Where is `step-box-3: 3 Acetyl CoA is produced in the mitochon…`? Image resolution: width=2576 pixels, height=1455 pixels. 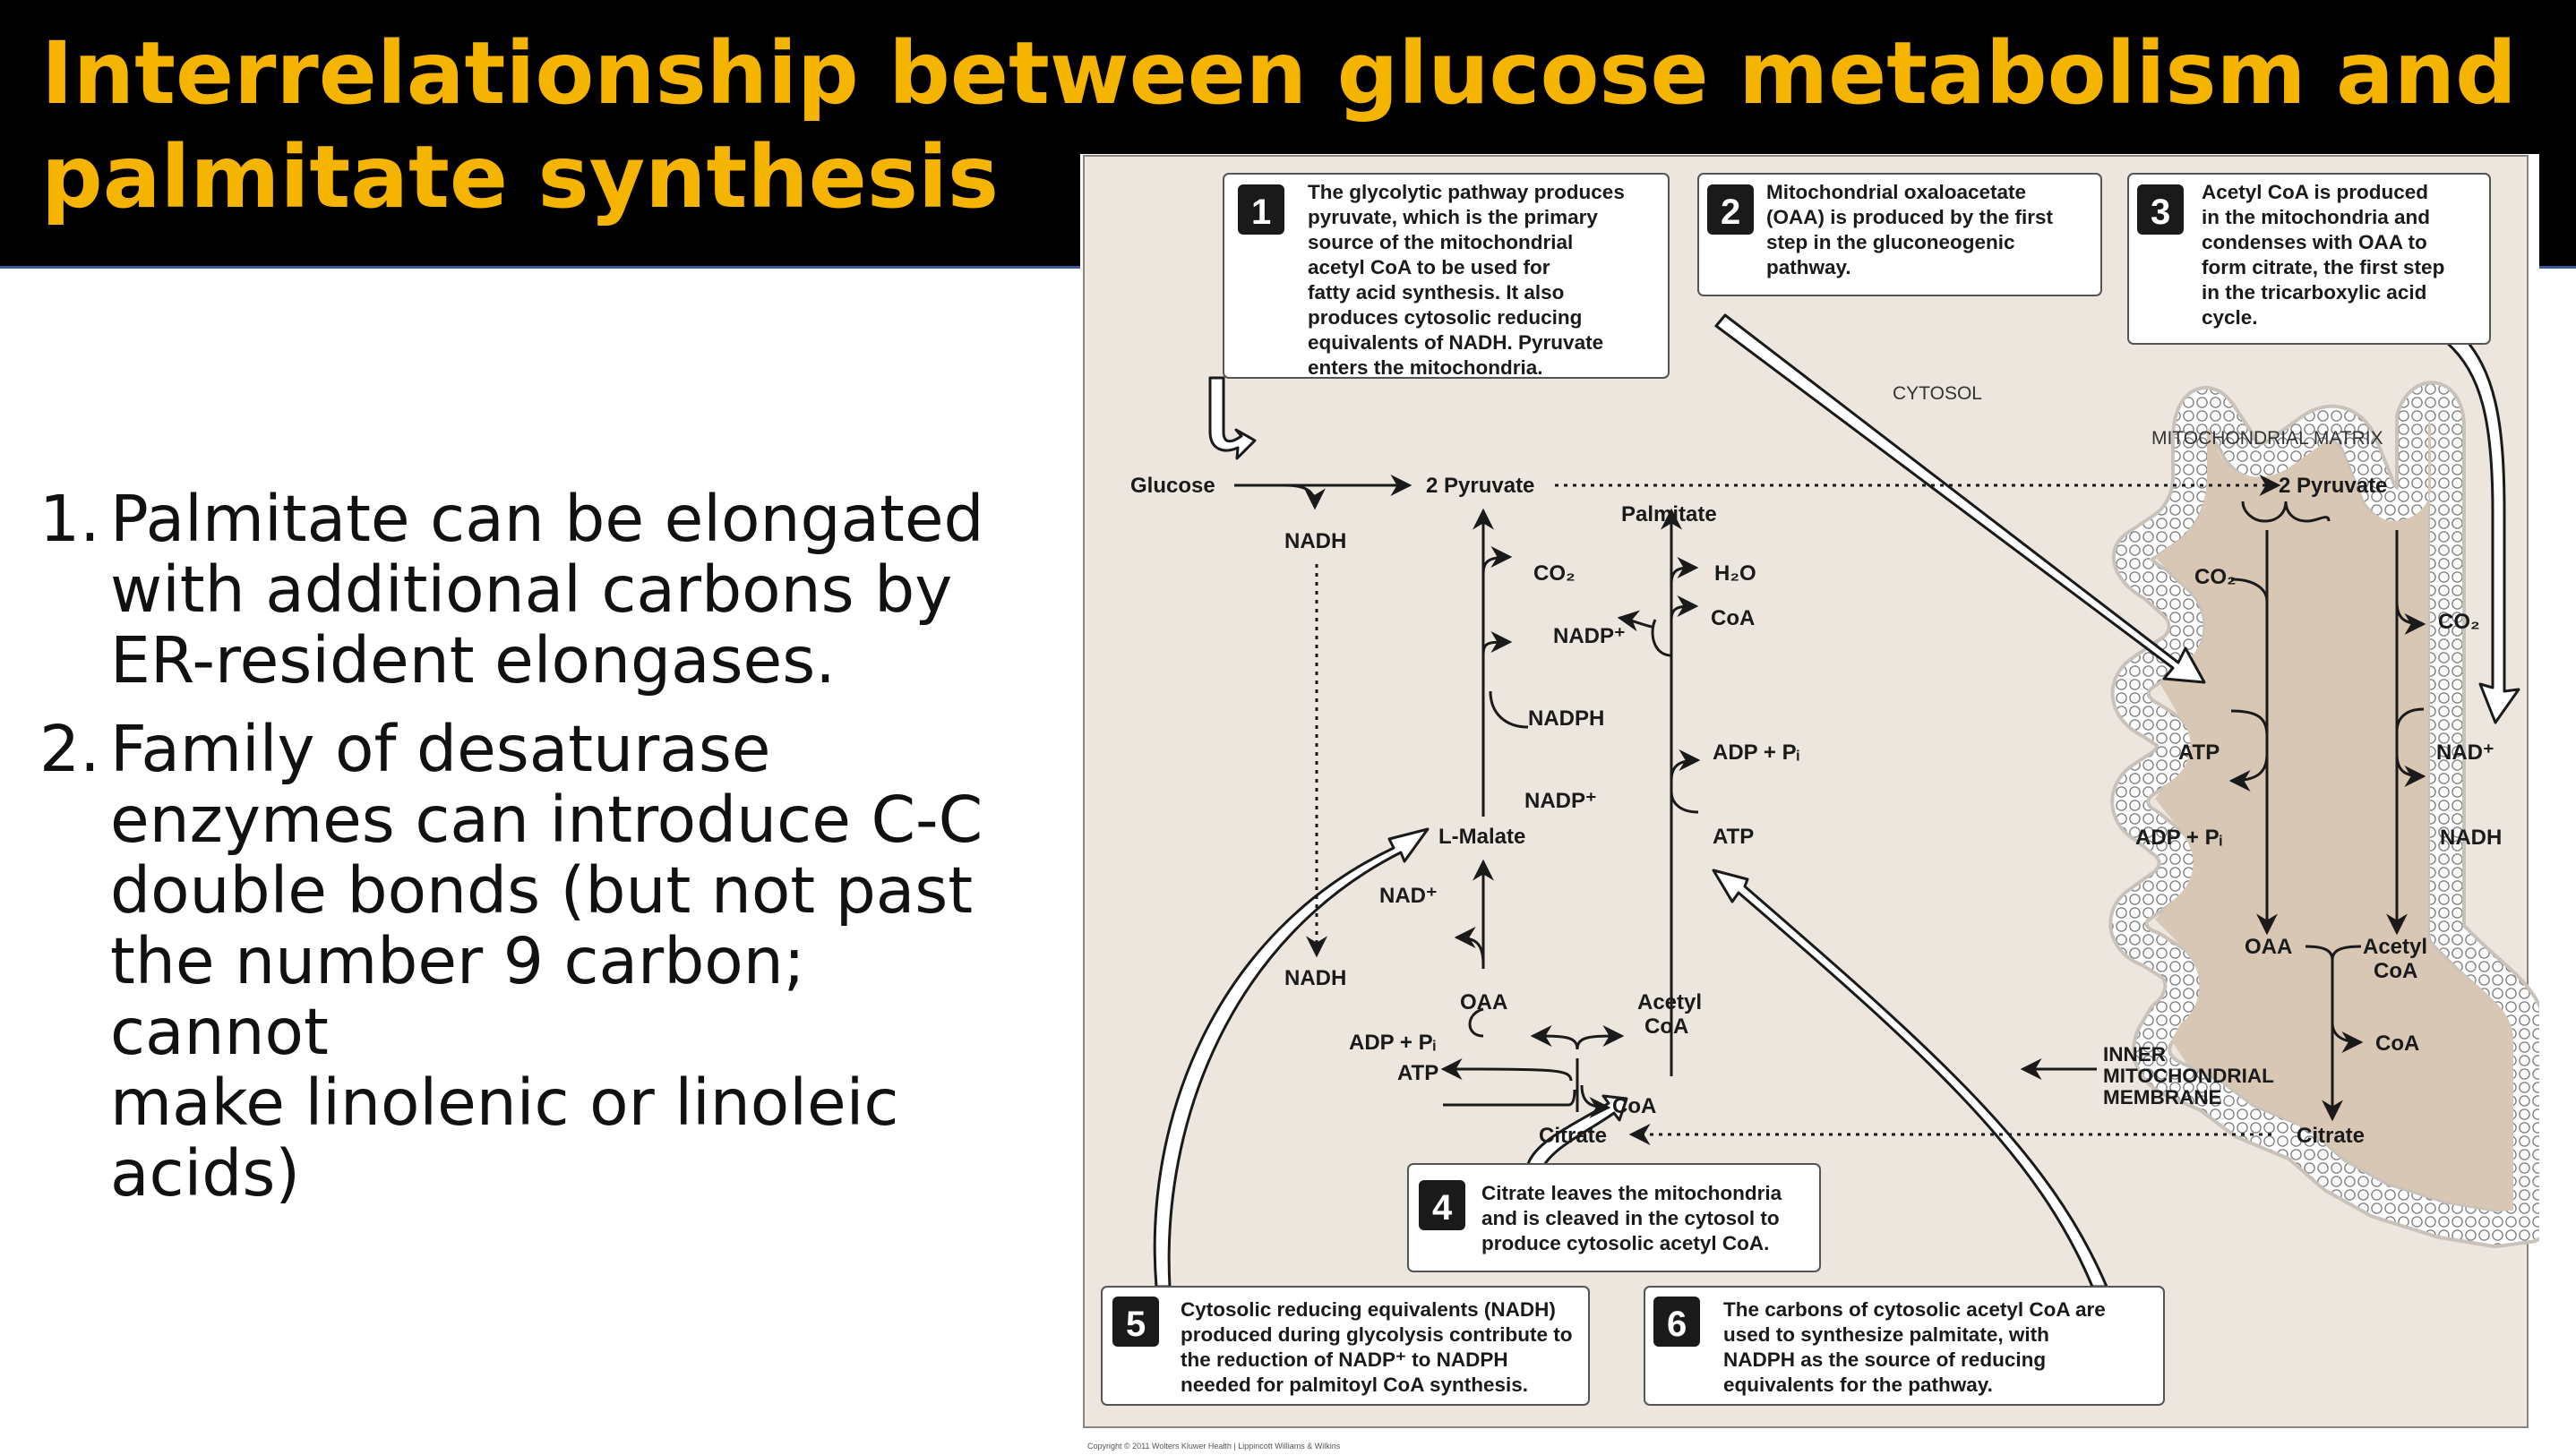 step-box-3: 3 Acetyl CoA is produced in the mitochon… is located at coordinates (2309, 259).